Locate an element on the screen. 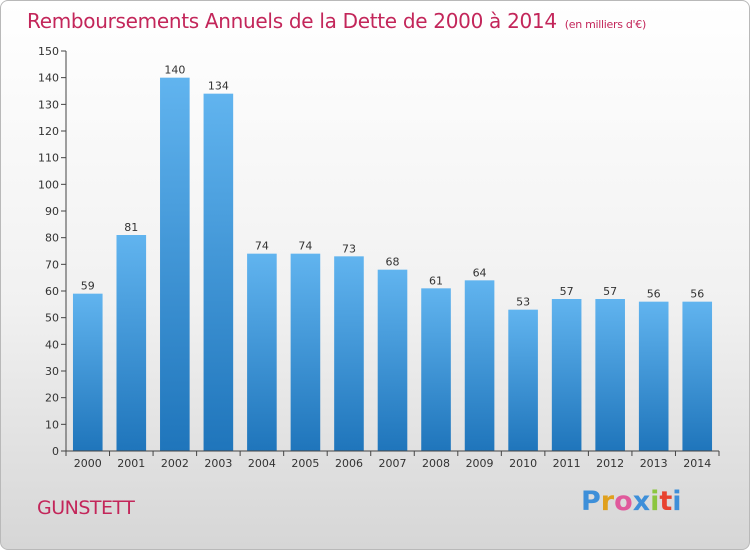 Image resolution: width=750 pixels, height=550 pixels. bar-2000 is located at coordinates (87, 372).